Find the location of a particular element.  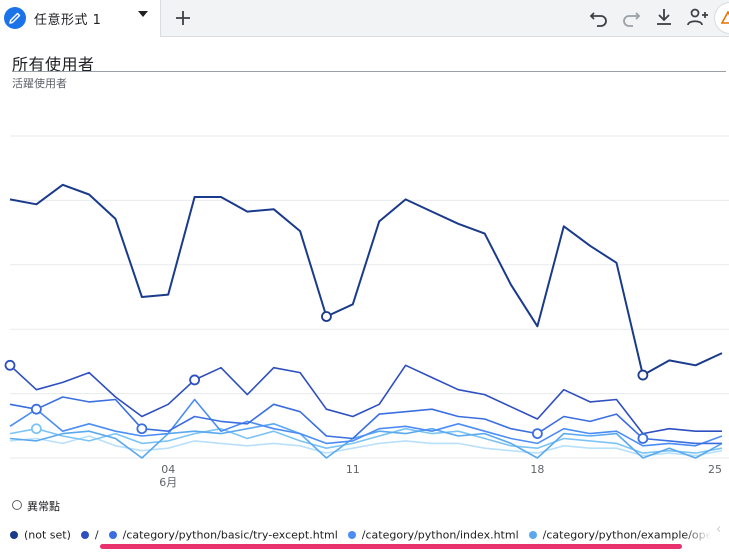

warning-button is located at coordinates (721, 18).